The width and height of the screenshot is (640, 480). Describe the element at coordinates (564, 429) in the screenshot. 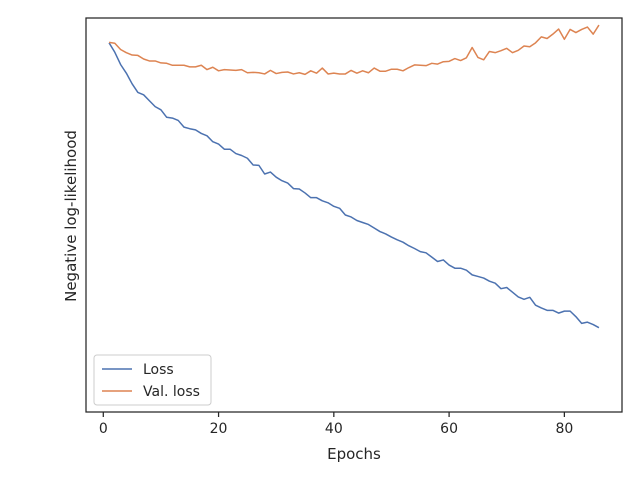

I see `x-tick-label: 80` at that location.